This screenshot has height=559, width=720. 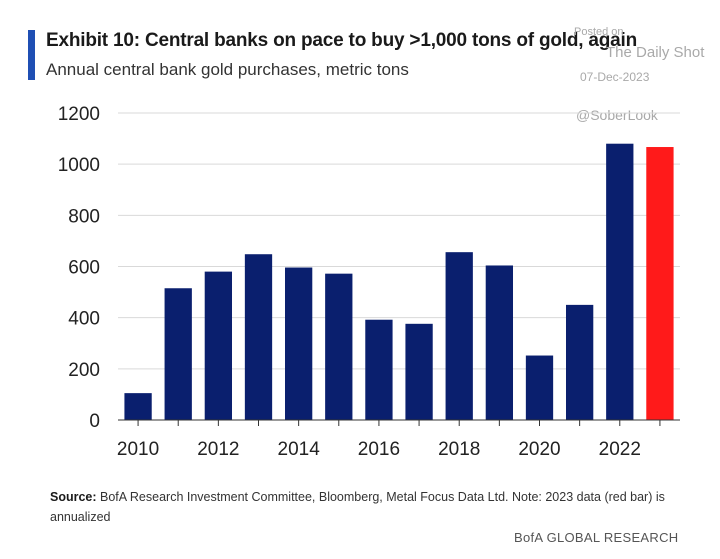 What do you see at coordinates (218, 345) in the screenshot?
I see `bar-2012` at bounding box center [218, 345].